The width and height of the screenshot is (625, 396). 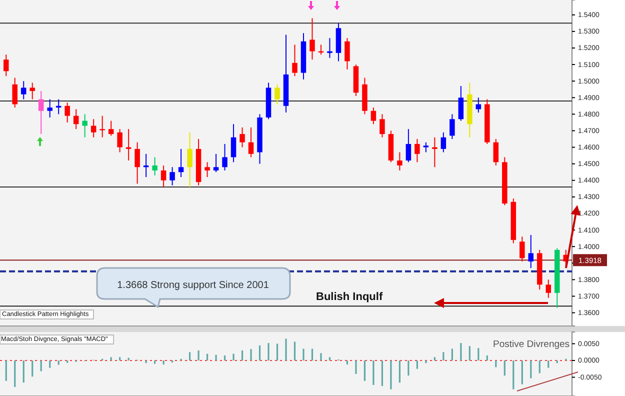 What do you see at coordinates (193, 285) in the screenshot?
I see `annotation: 1.3668 Strong support Since 2001` at bounding box center [193, 285].